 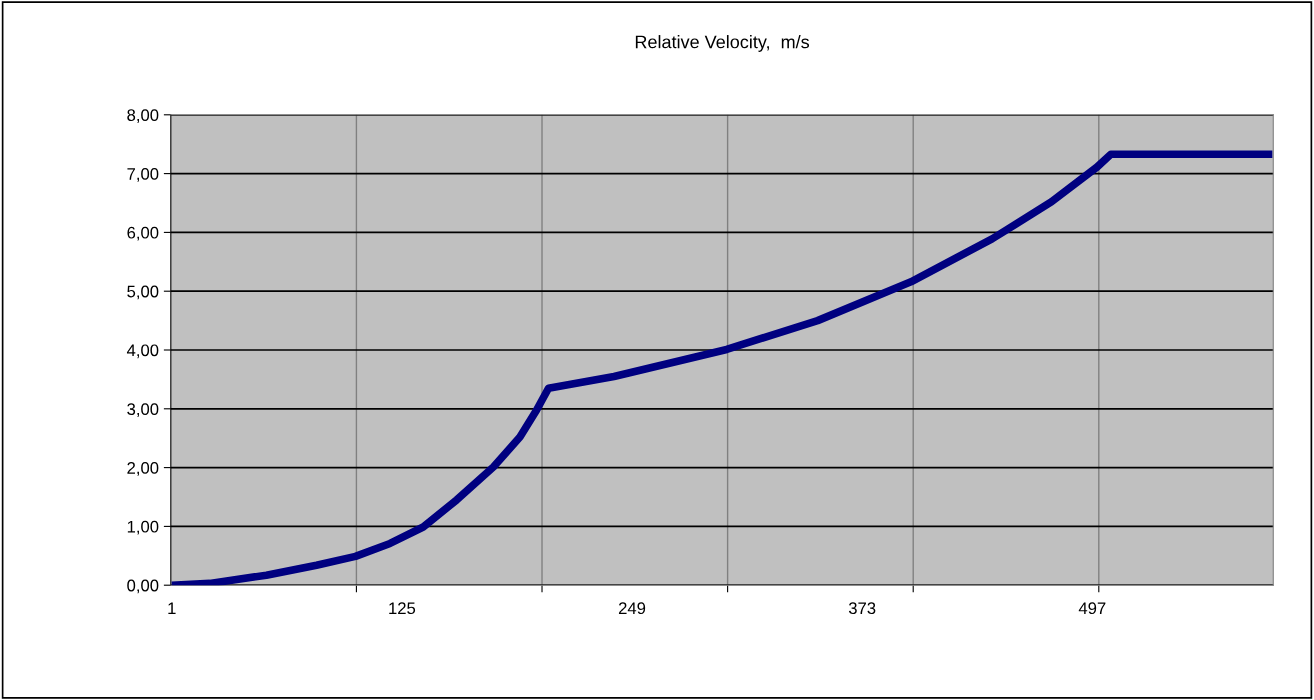 I want to click on x-tick-label: 249, so click(x=632, y=608).